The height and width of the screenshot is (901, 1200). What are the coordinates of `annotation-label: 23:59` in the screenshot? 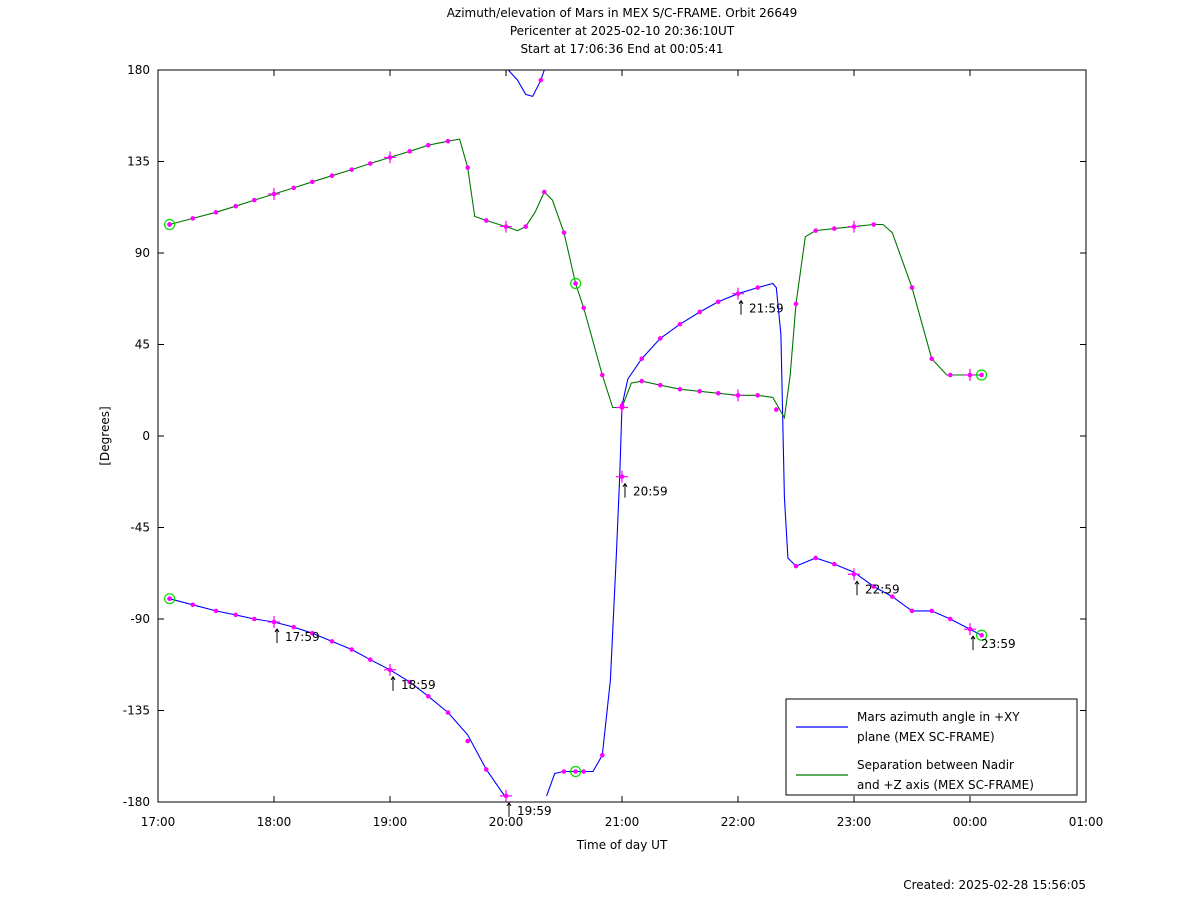 It's located at (998, 644).